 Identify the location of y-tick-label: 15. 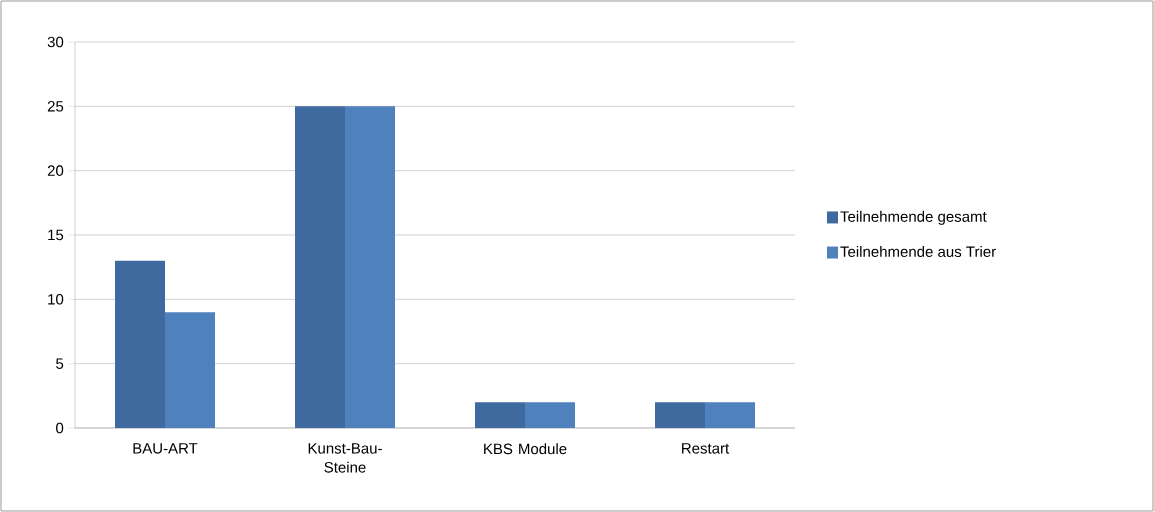
(56, 235).